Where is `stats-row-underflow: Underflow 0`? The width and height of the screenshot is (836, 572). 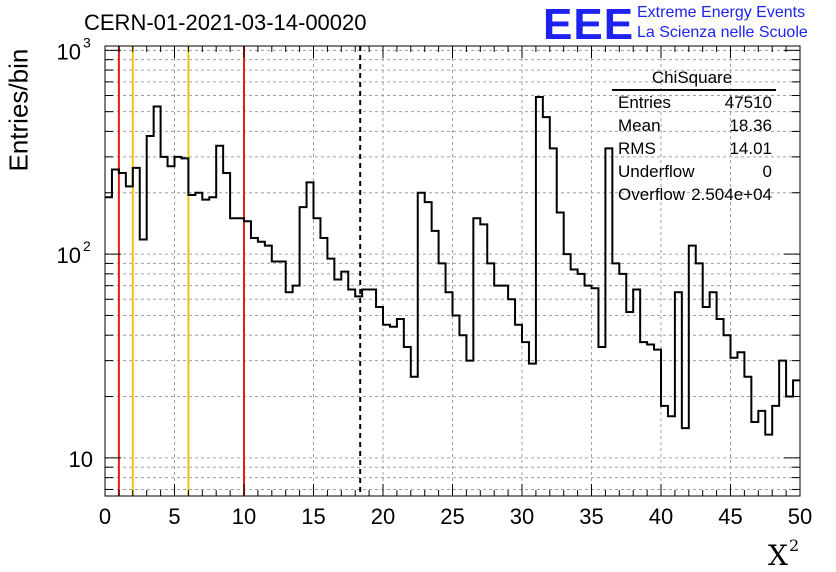
stats-row-underflow: Underflow 0 is located at coordinates (695, 173).